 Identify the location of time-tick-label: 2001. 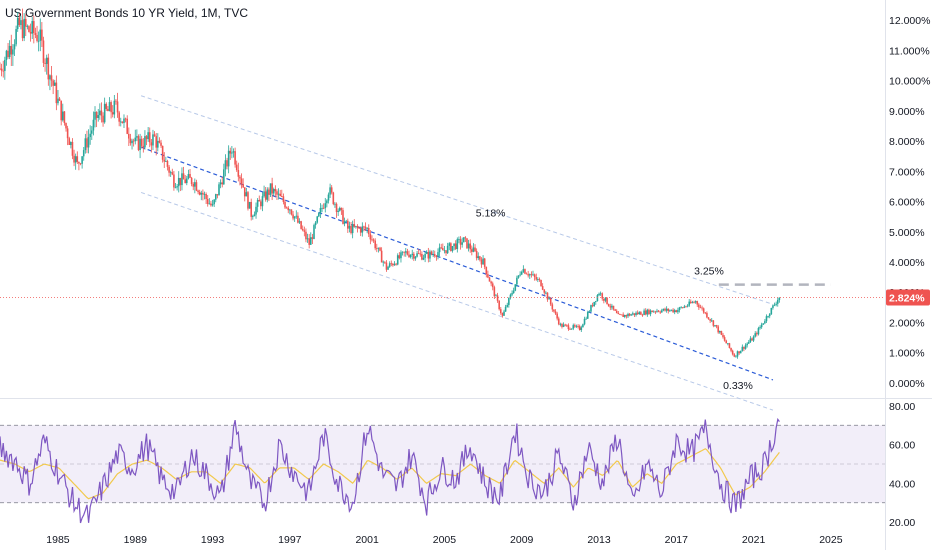
(367, 540).